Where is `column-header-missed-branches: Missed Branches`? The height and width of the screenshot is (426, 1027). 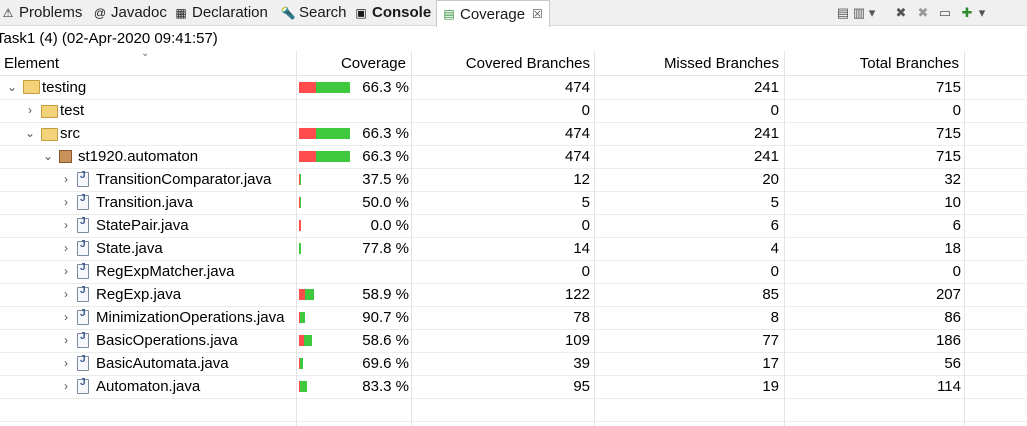
column-header-missed-branches: Missed Branches is located at coordinates (721, 63).